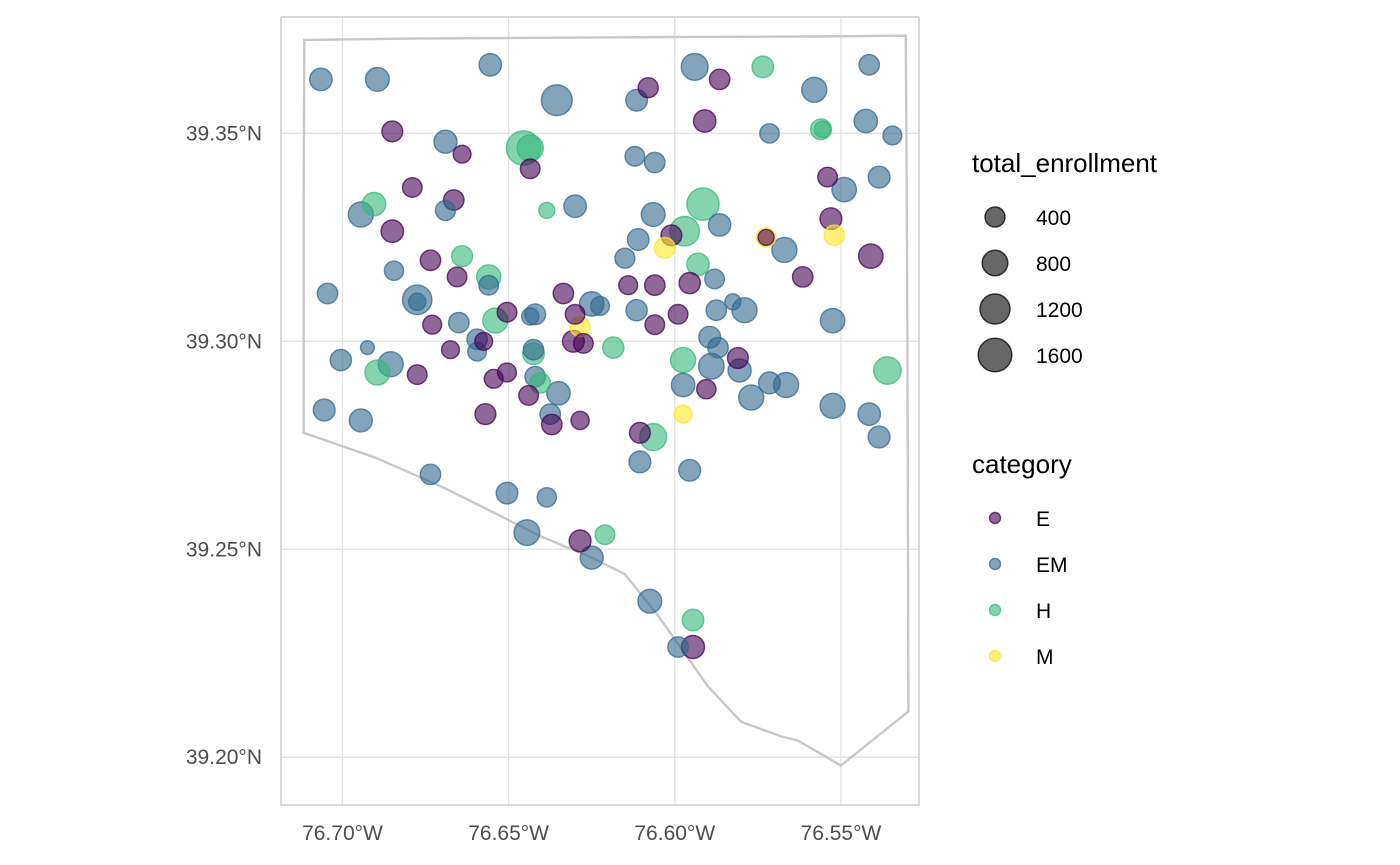  What do you see at coordinates (1043, 611) in the screenshot?
I see `legend-category-label: H` at bounding box center [1043, 611].